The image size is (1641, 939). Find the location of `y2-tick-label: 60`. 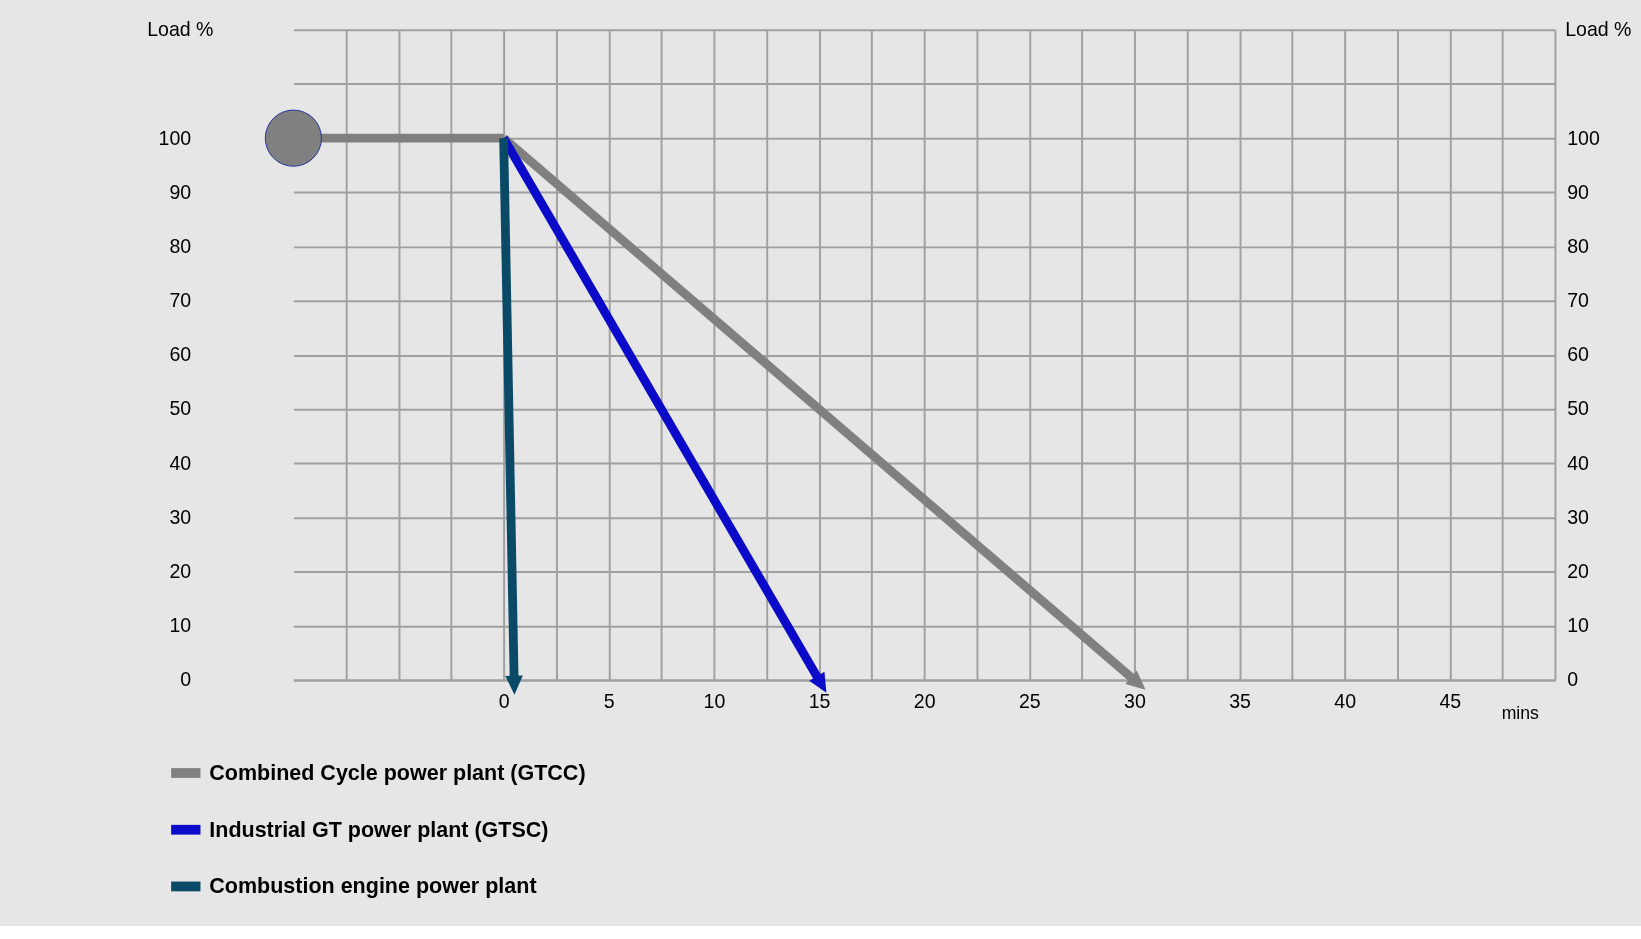

y2-tick-label: 60 is located at coordinates (1578, 354).